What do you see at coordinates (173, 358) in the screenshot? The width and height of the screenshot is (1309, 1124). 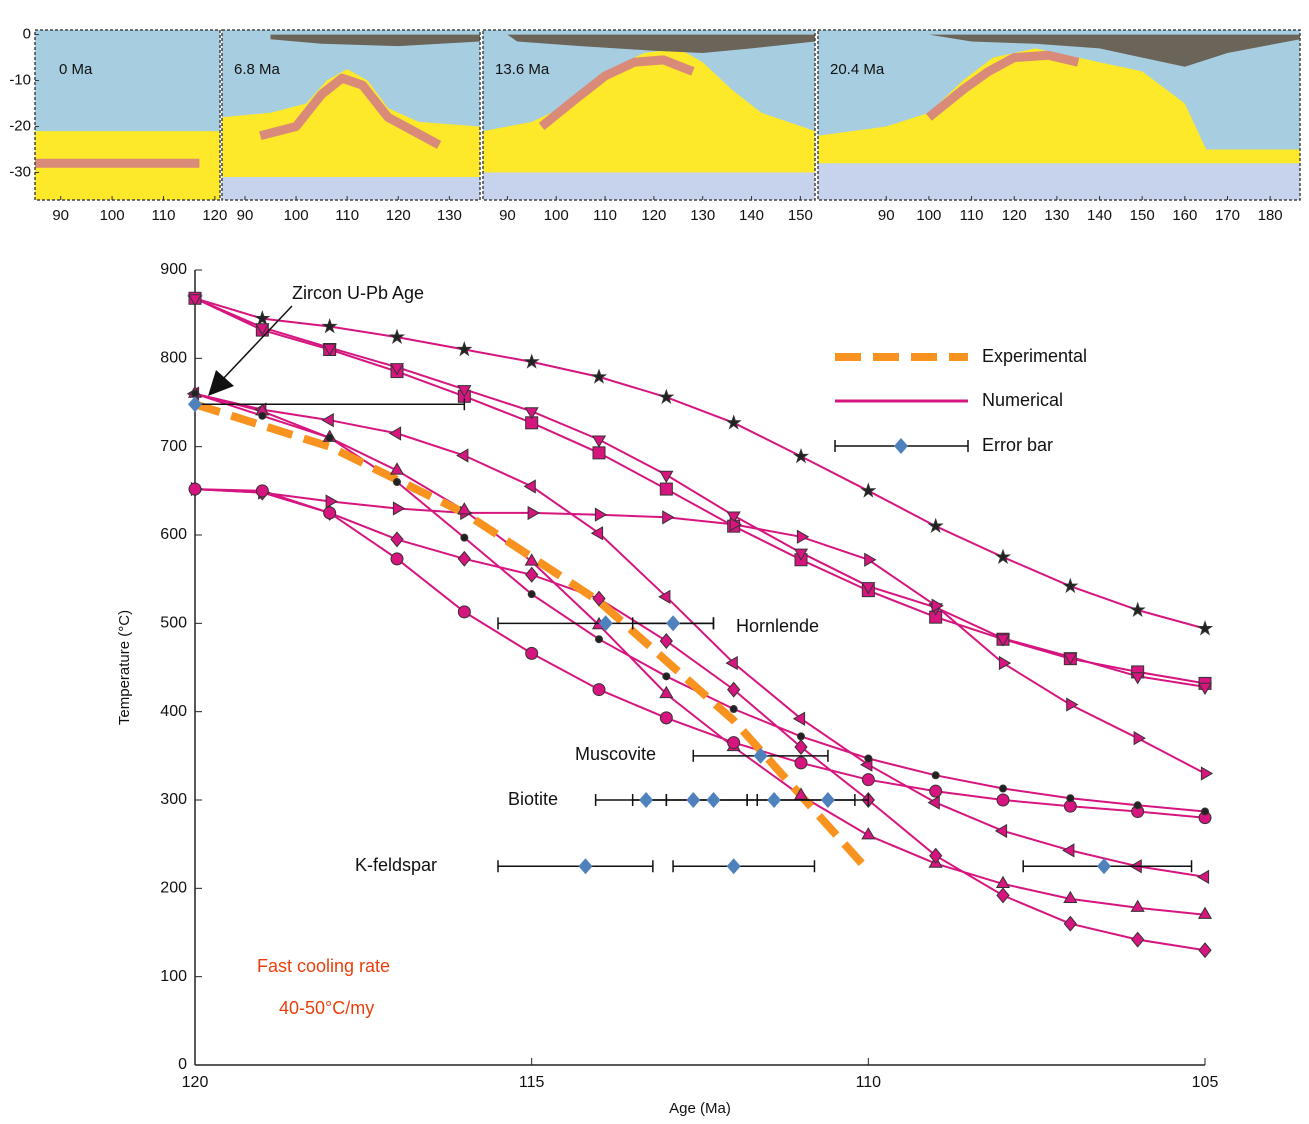 I see `y-tick-label: 800` at bounding box center [173, 358].